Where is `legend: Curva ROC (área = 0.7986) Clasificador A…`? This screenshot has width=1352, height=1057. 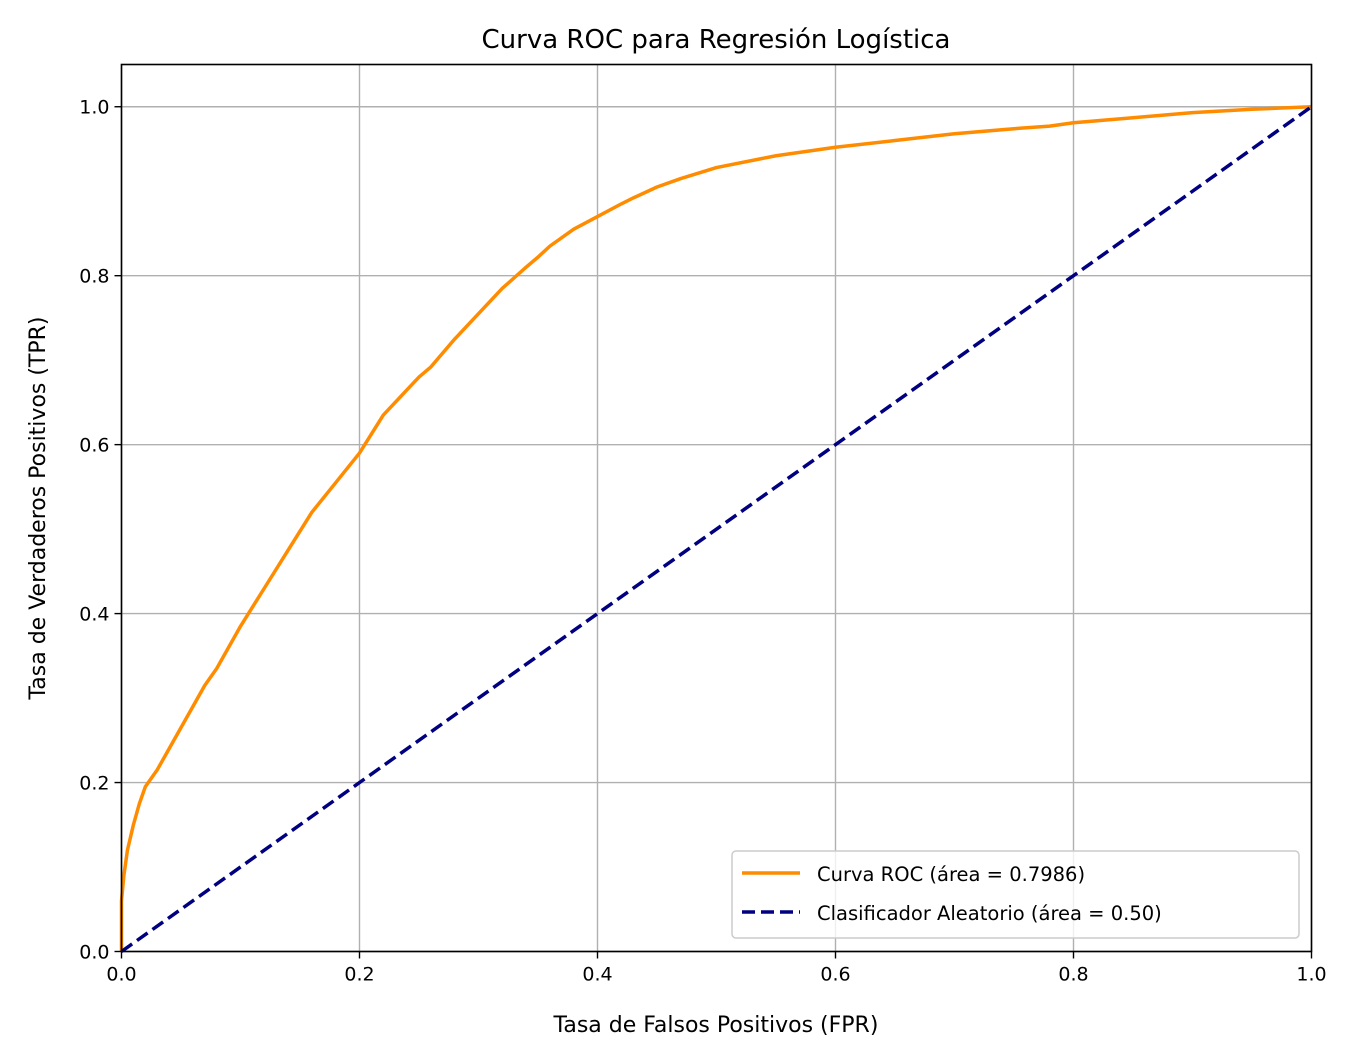
legend: Curva ROC (área = 0.7986) Clasificador A… is located at coordinates (1015, 894).